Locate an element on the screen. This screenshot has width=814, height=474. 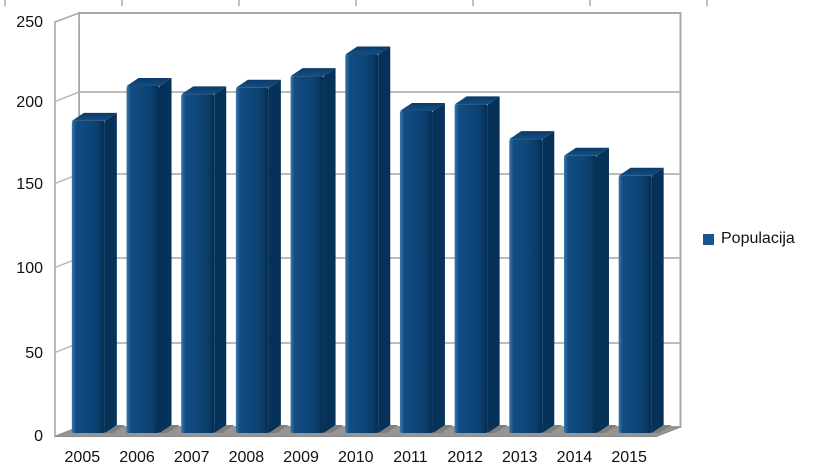
chart-legend: Populacija is located at coordinates (749, 239).